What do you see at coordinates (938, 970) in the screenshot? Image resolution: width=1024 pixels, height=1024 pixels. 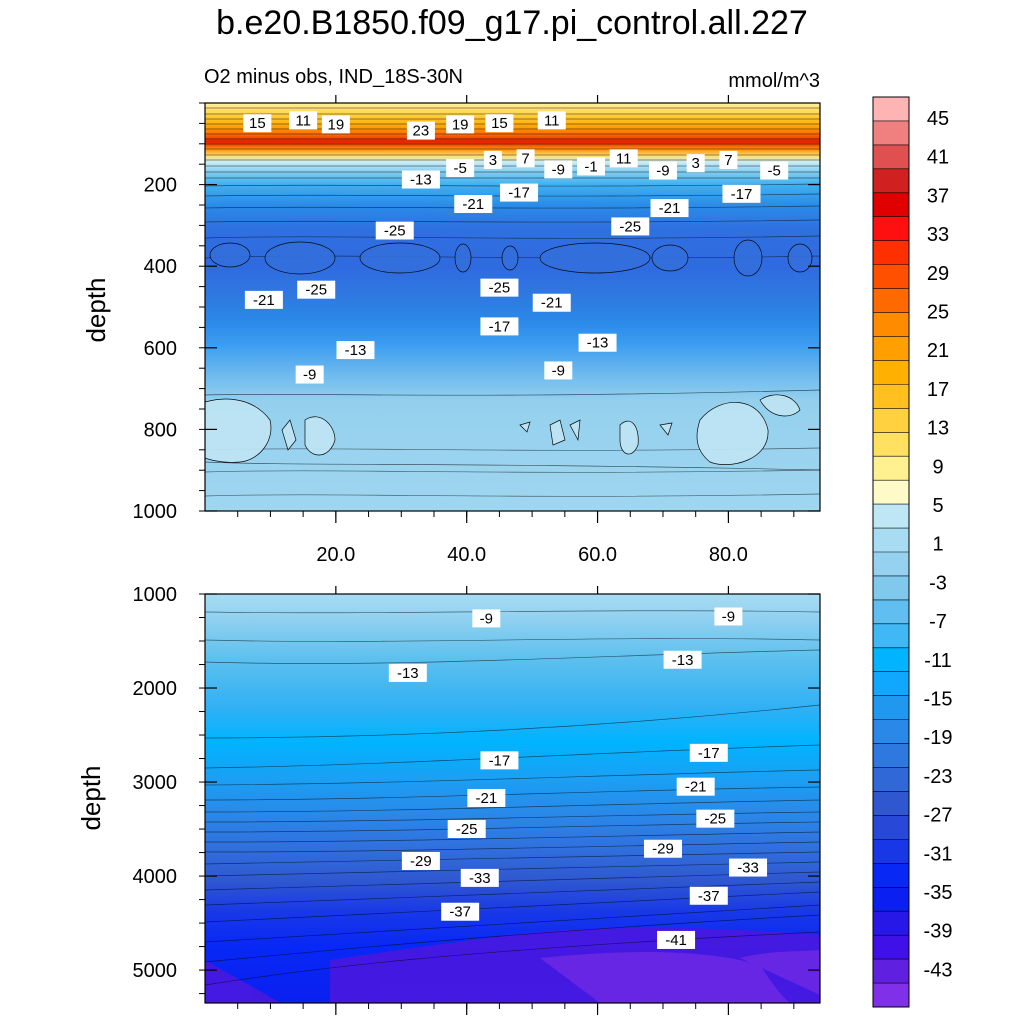 I see `colorbar-label: -43` at bounding box center [938, 970].